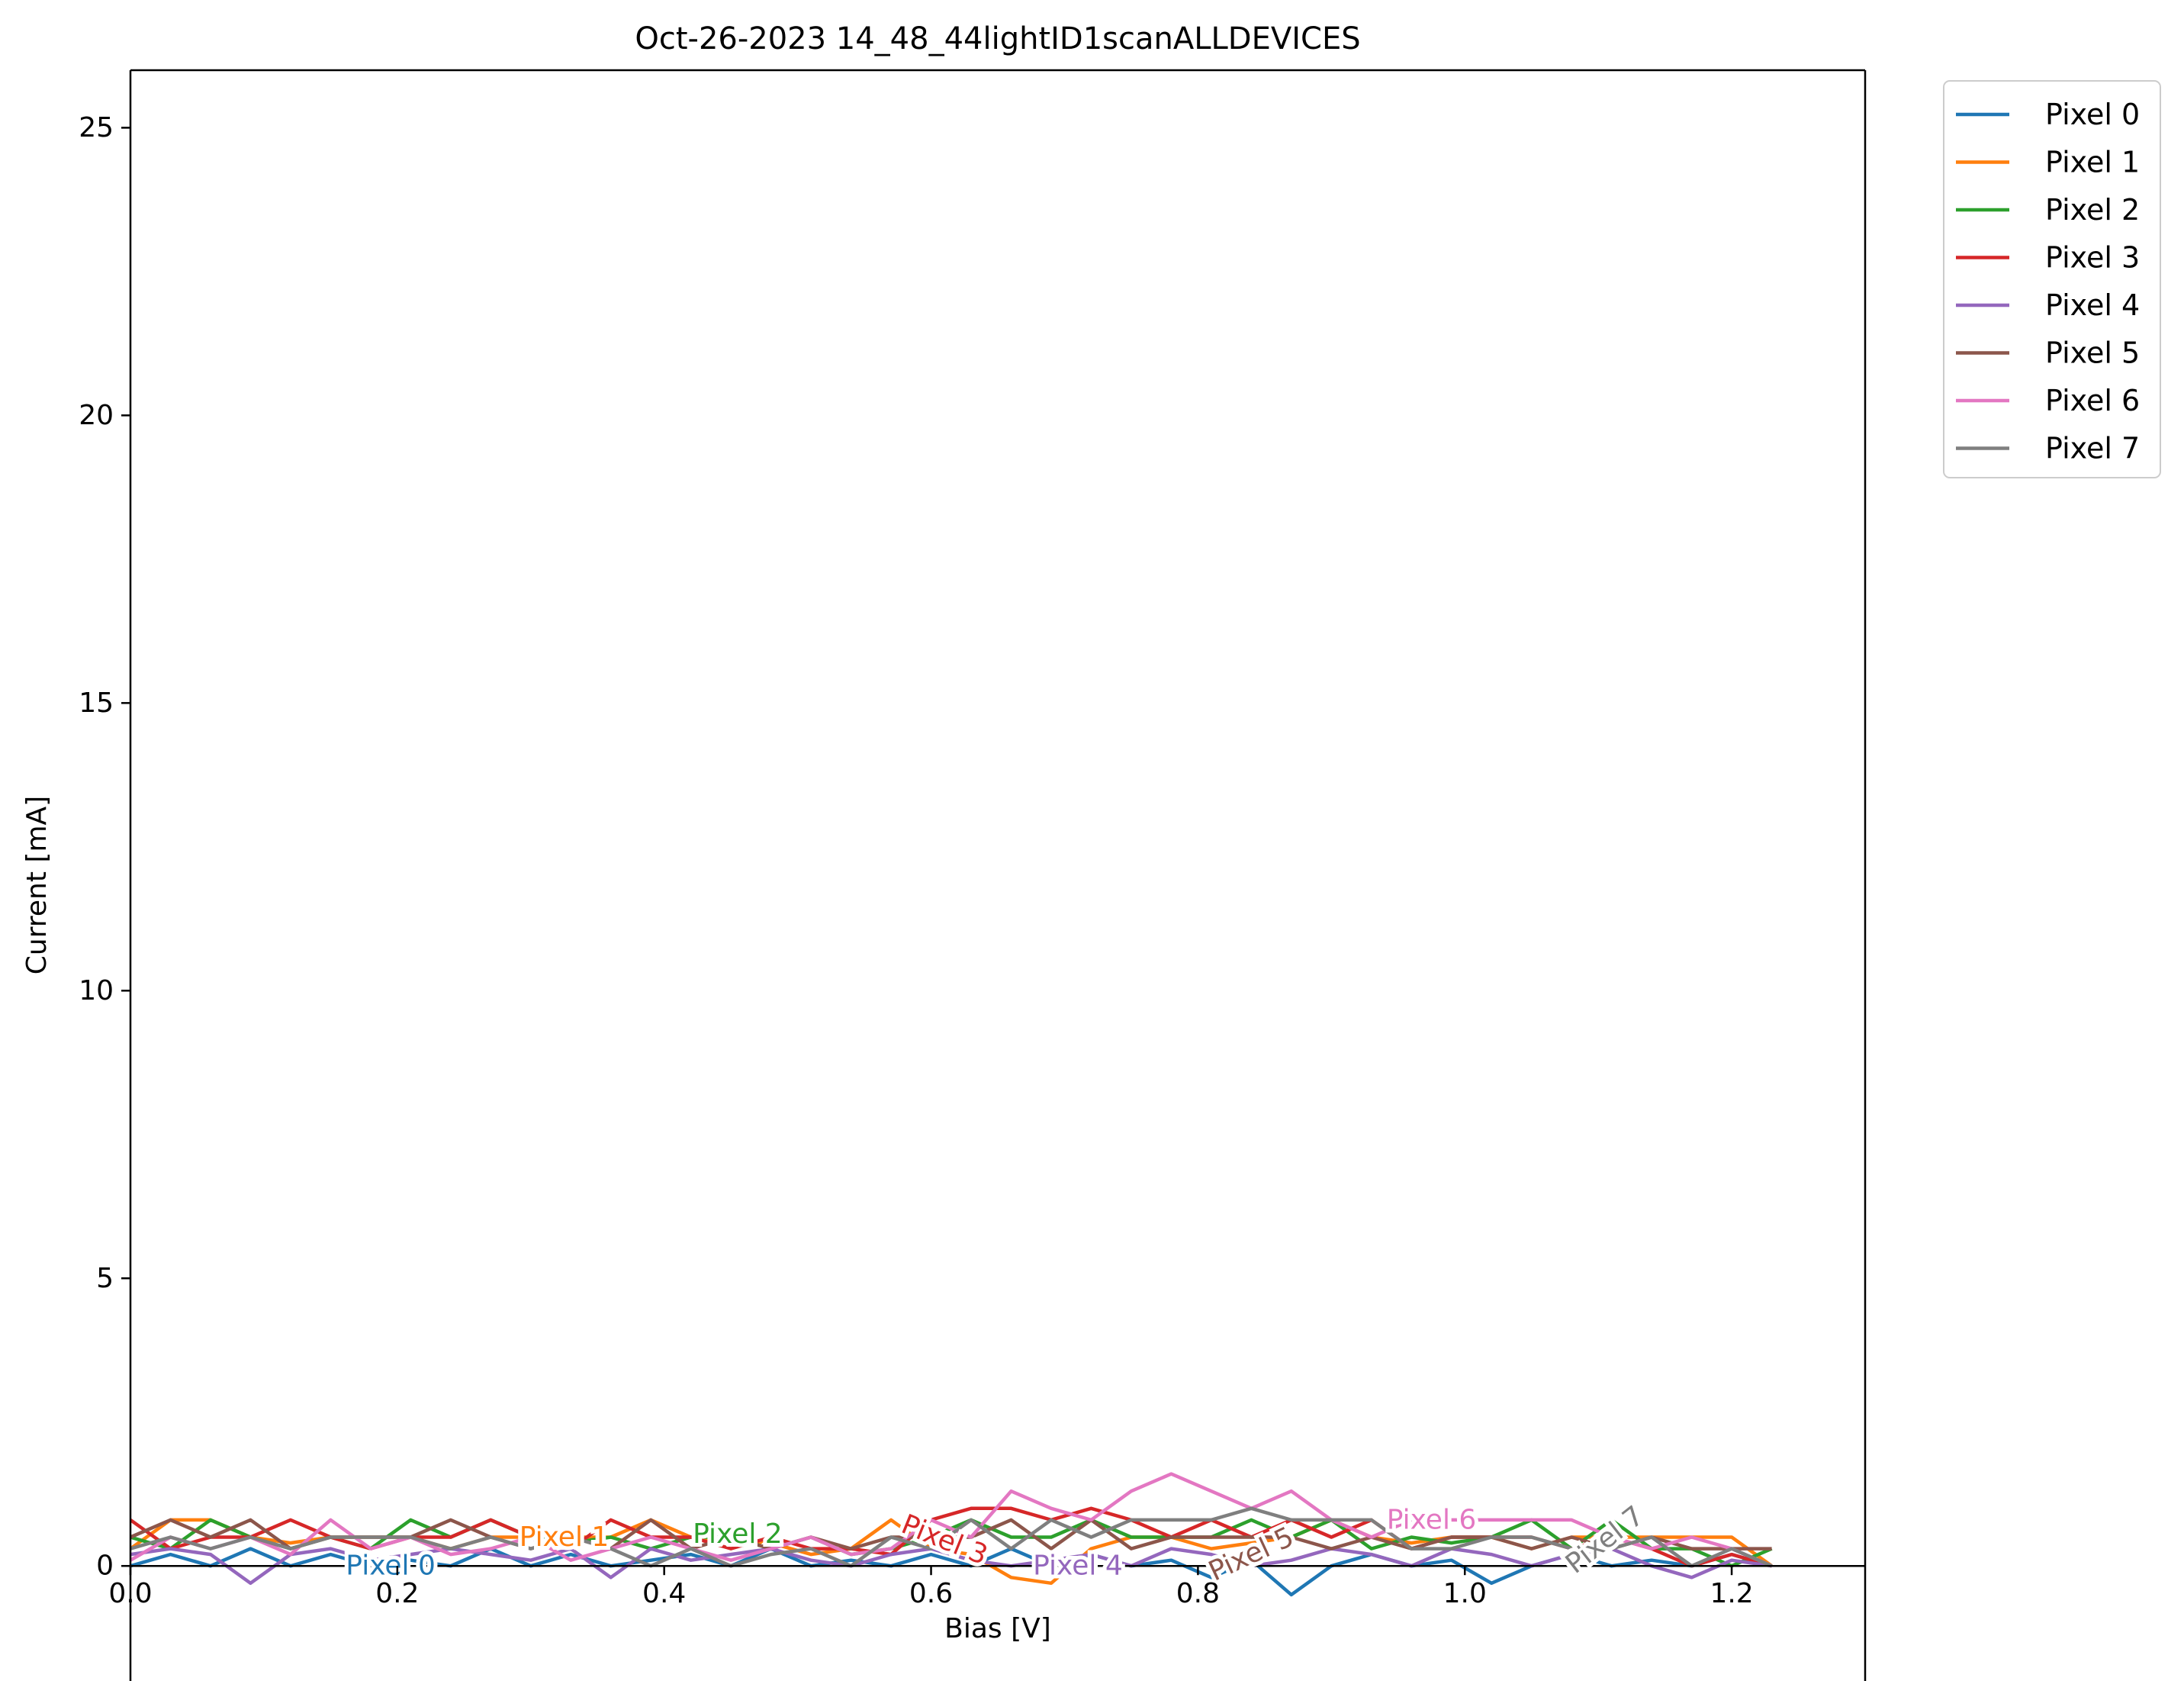  What do you see at coordinates (997, 1629) in the screenshot?
I see `x-axis-label: Bias [V]` at bounding box center [997, 1629].